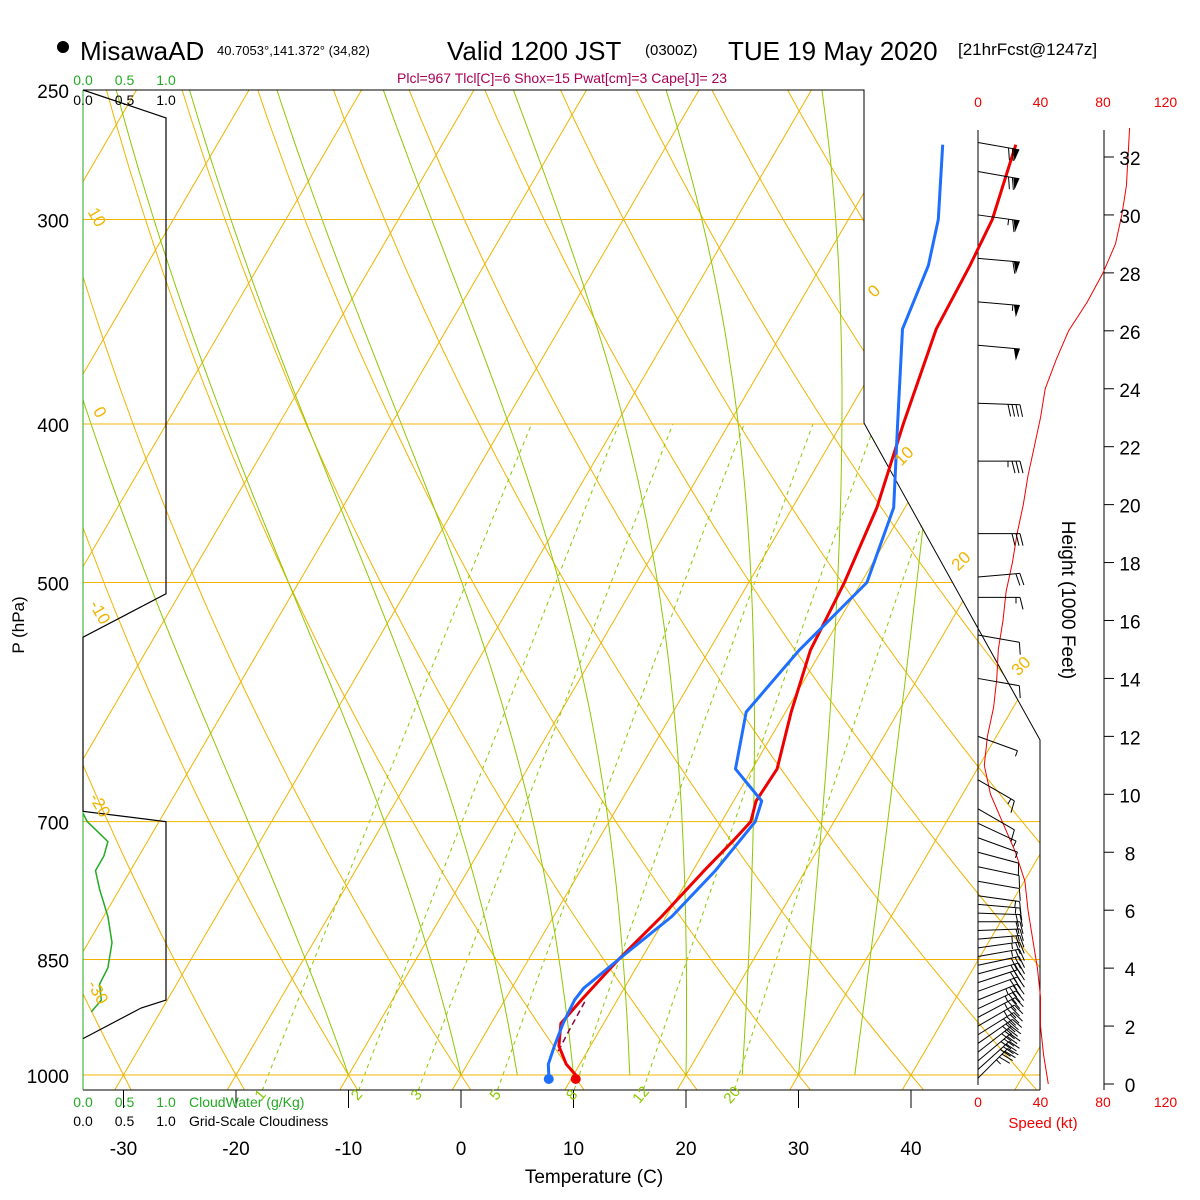 The image size is (1200, 1200). Describe the element at coordinates (573, 1149) in the screenshot. I see `x-tick-label: 10` at that location.